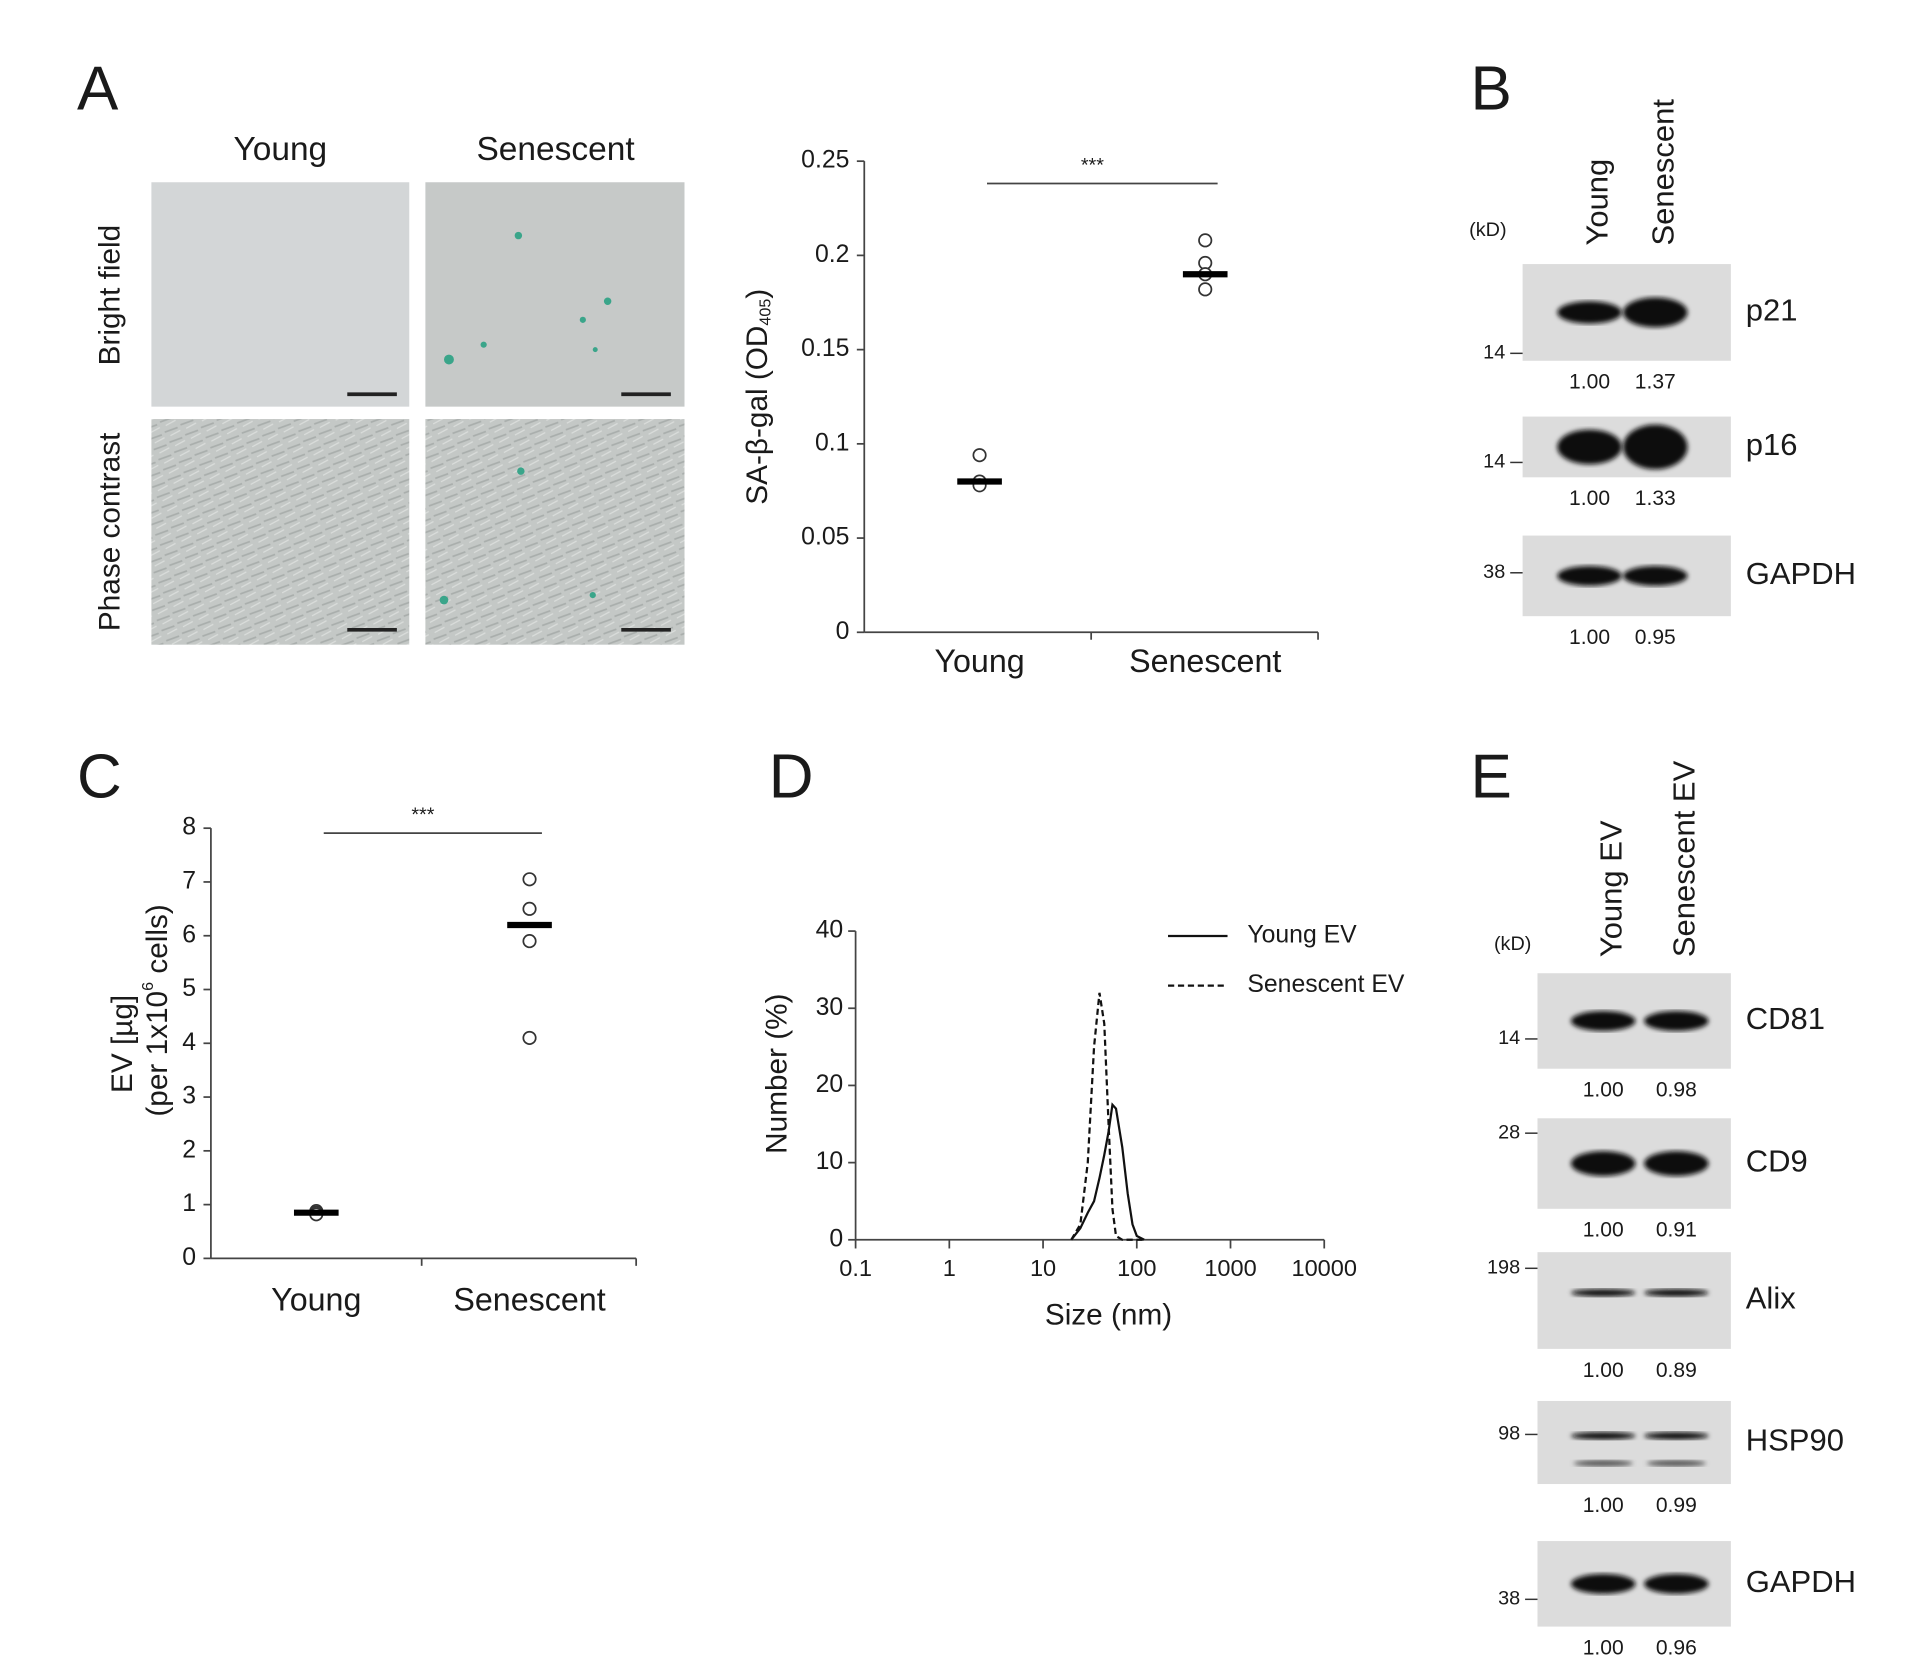  What do you see at coordinates (157, 943) in the screenshot?
I see `y-axis-label: cells)` at bounding box center [157, 943].